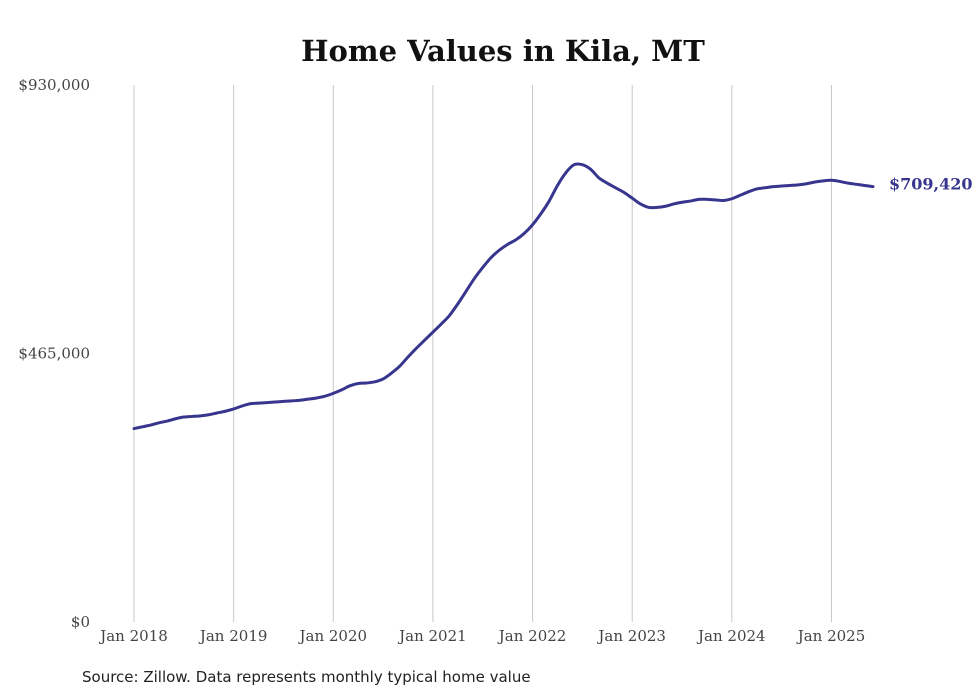 The width and height of the screenshot is (980, 699). I want to click on x-tick-label: Jan 2024, so click(731, 636).